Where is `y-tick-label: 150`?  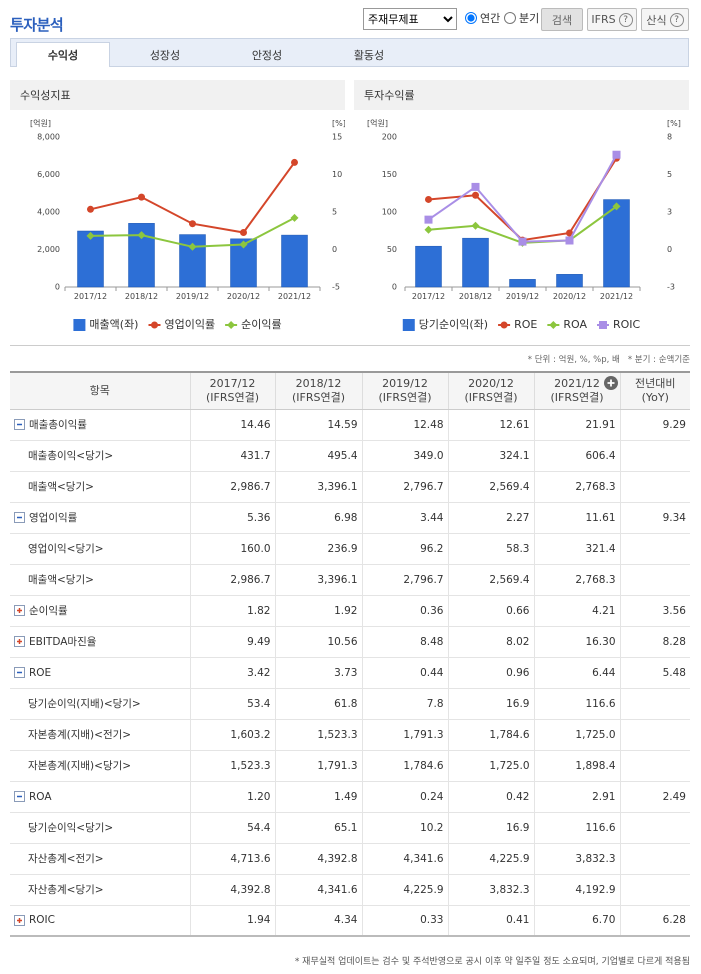
y-tick-label: 150 is located at coordinates (389, 174).